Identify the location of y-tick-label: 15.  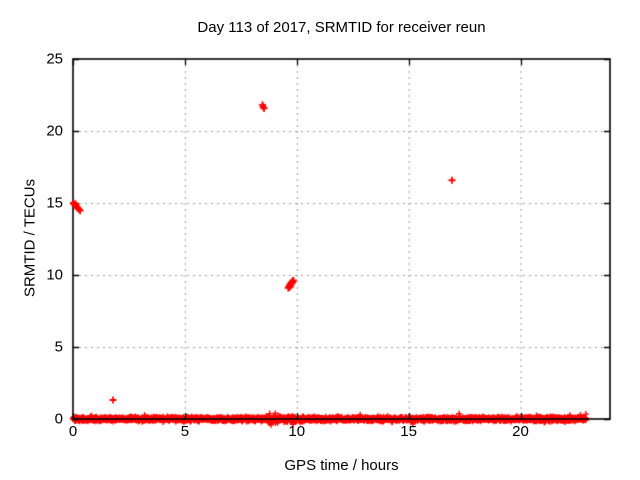
(54, 203).